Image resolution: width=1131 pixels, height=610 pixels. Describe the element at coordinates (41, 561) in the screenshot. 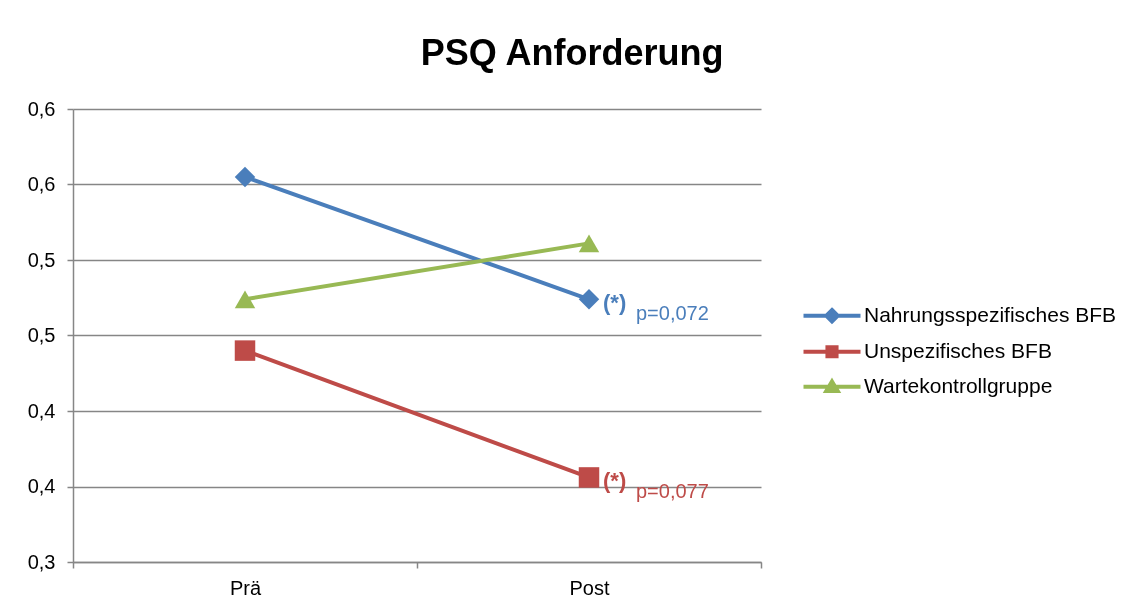

I see `y-tick-label: 0,3` at that location.